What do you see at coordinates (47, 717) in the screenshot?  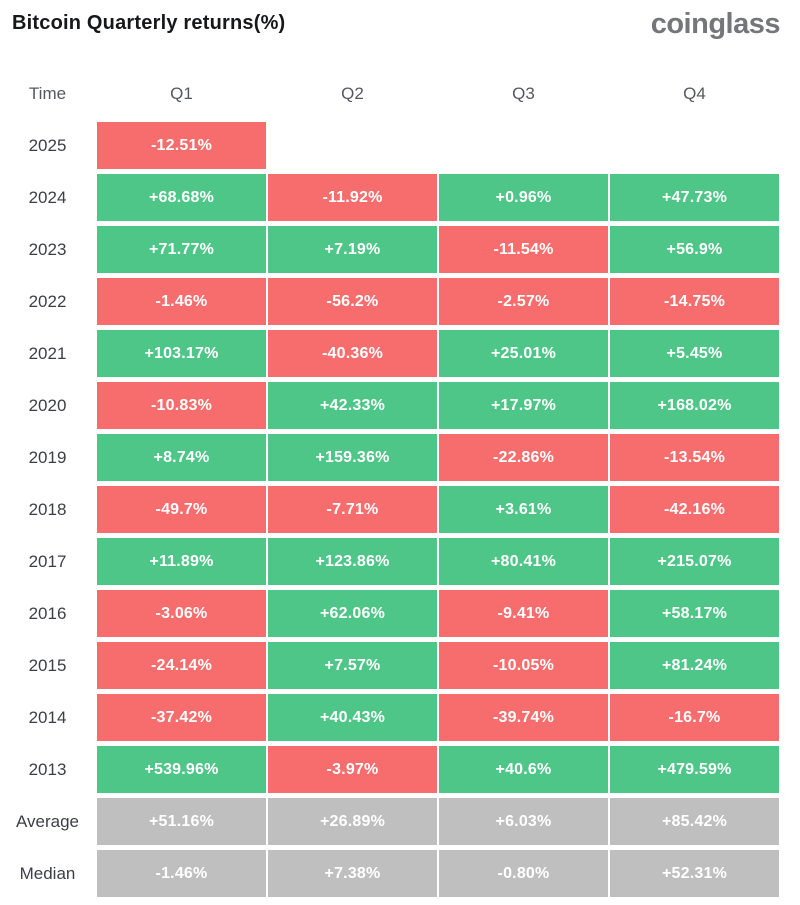 I see `row-label: 2014` at bounding box center [47, 717].